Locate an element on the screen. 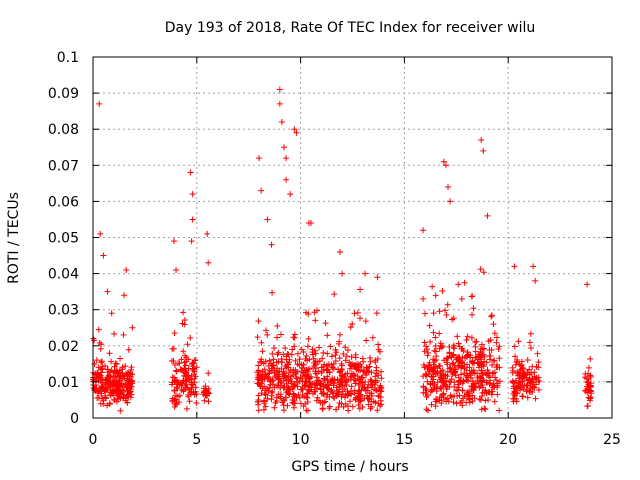 Image resolution: width=640 pixels, height=480 pixels. y-tick-labels: 0 0.01 0.02 0.03 0.04 0.05 0.06 0.07 0.08 0.09 0.1 is located at coordinates (63, 238).